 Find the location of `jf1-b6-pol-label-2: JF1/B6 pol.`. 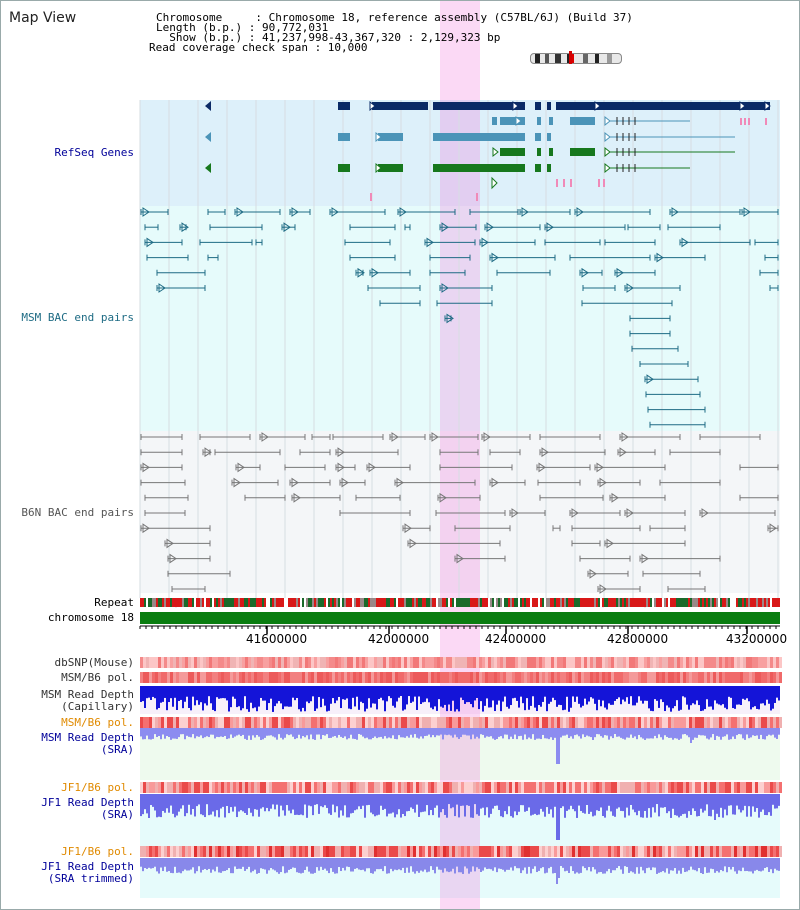

jf1-b6-pol-label-2: JF1/B6 pol. is located at coordinates (97, 851).